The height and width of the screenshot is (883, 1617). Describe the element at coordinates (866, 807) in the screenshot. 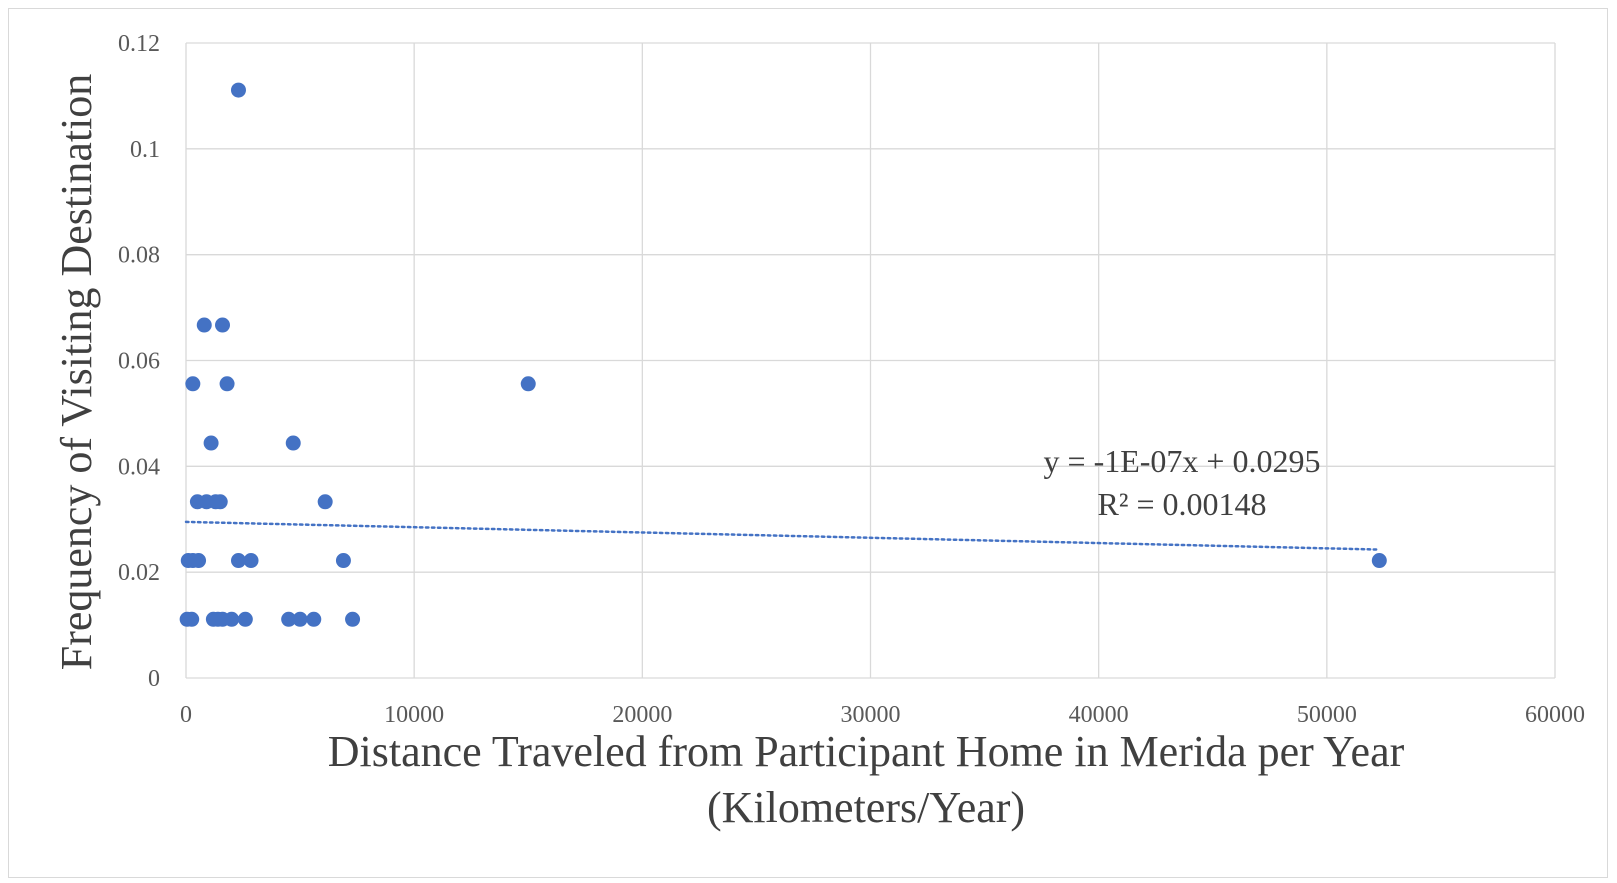

I see `x-axis-title-line-2: (Kilometers/Year)` at that location.